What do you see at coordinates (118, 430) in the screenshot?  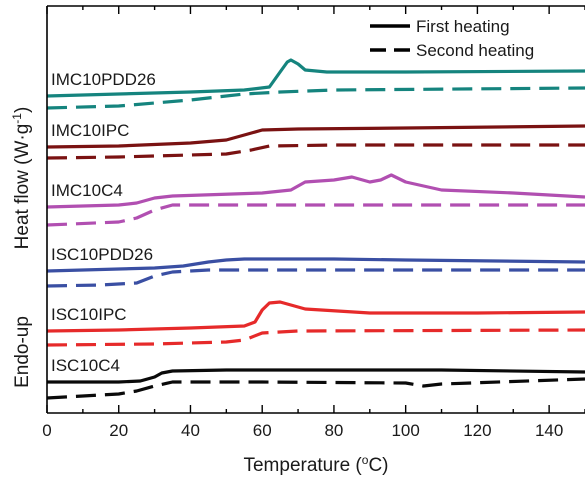 I see `x-tick-label: 20` at bounding box center [118, 430].